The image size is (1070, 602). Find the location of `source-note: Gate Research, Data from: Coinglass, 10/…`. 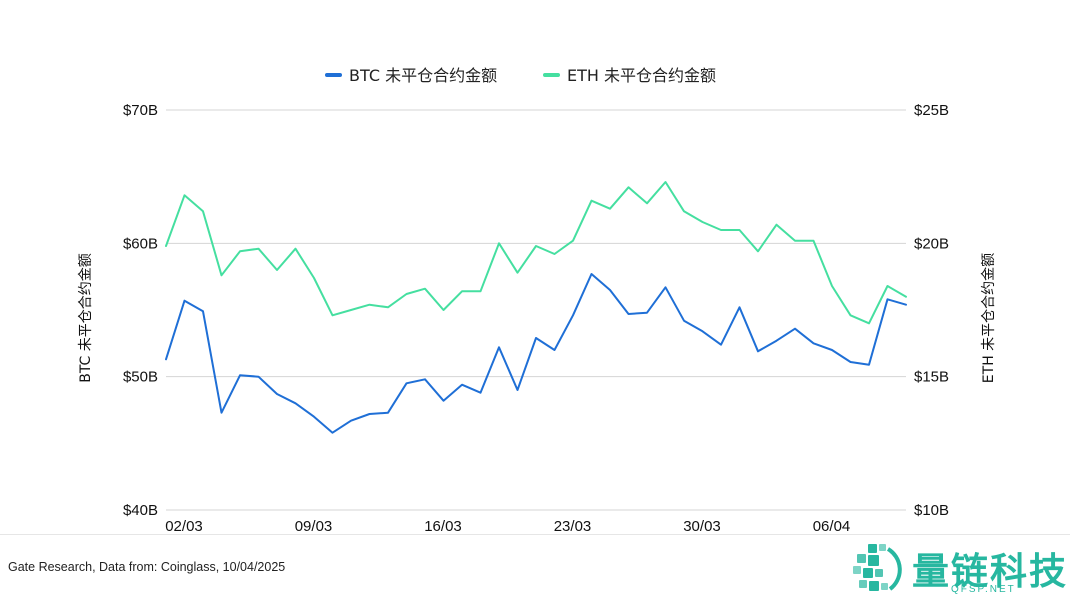

source-note: Gate Research, Data from: Coinglass, 10/… is located at coordinates (147, 567).